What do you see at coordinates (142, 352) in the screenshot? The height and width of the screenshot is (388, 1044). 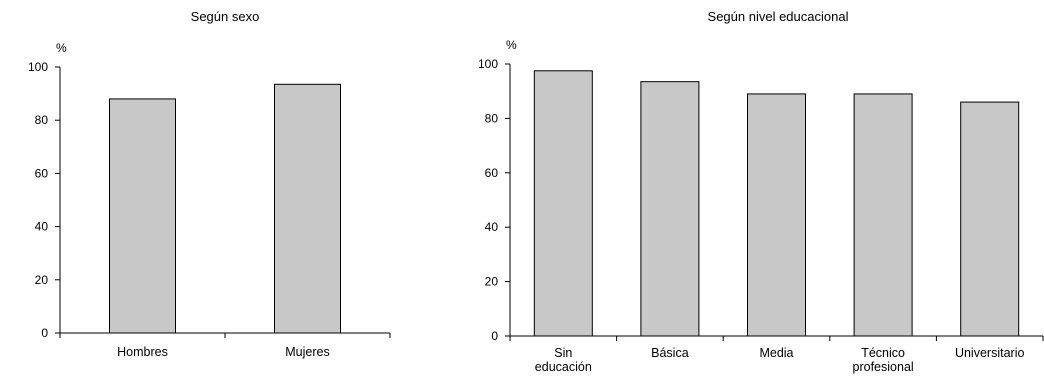 I see `x-tick-label-sex-0: Hombres` at bounding box center [142, 352].